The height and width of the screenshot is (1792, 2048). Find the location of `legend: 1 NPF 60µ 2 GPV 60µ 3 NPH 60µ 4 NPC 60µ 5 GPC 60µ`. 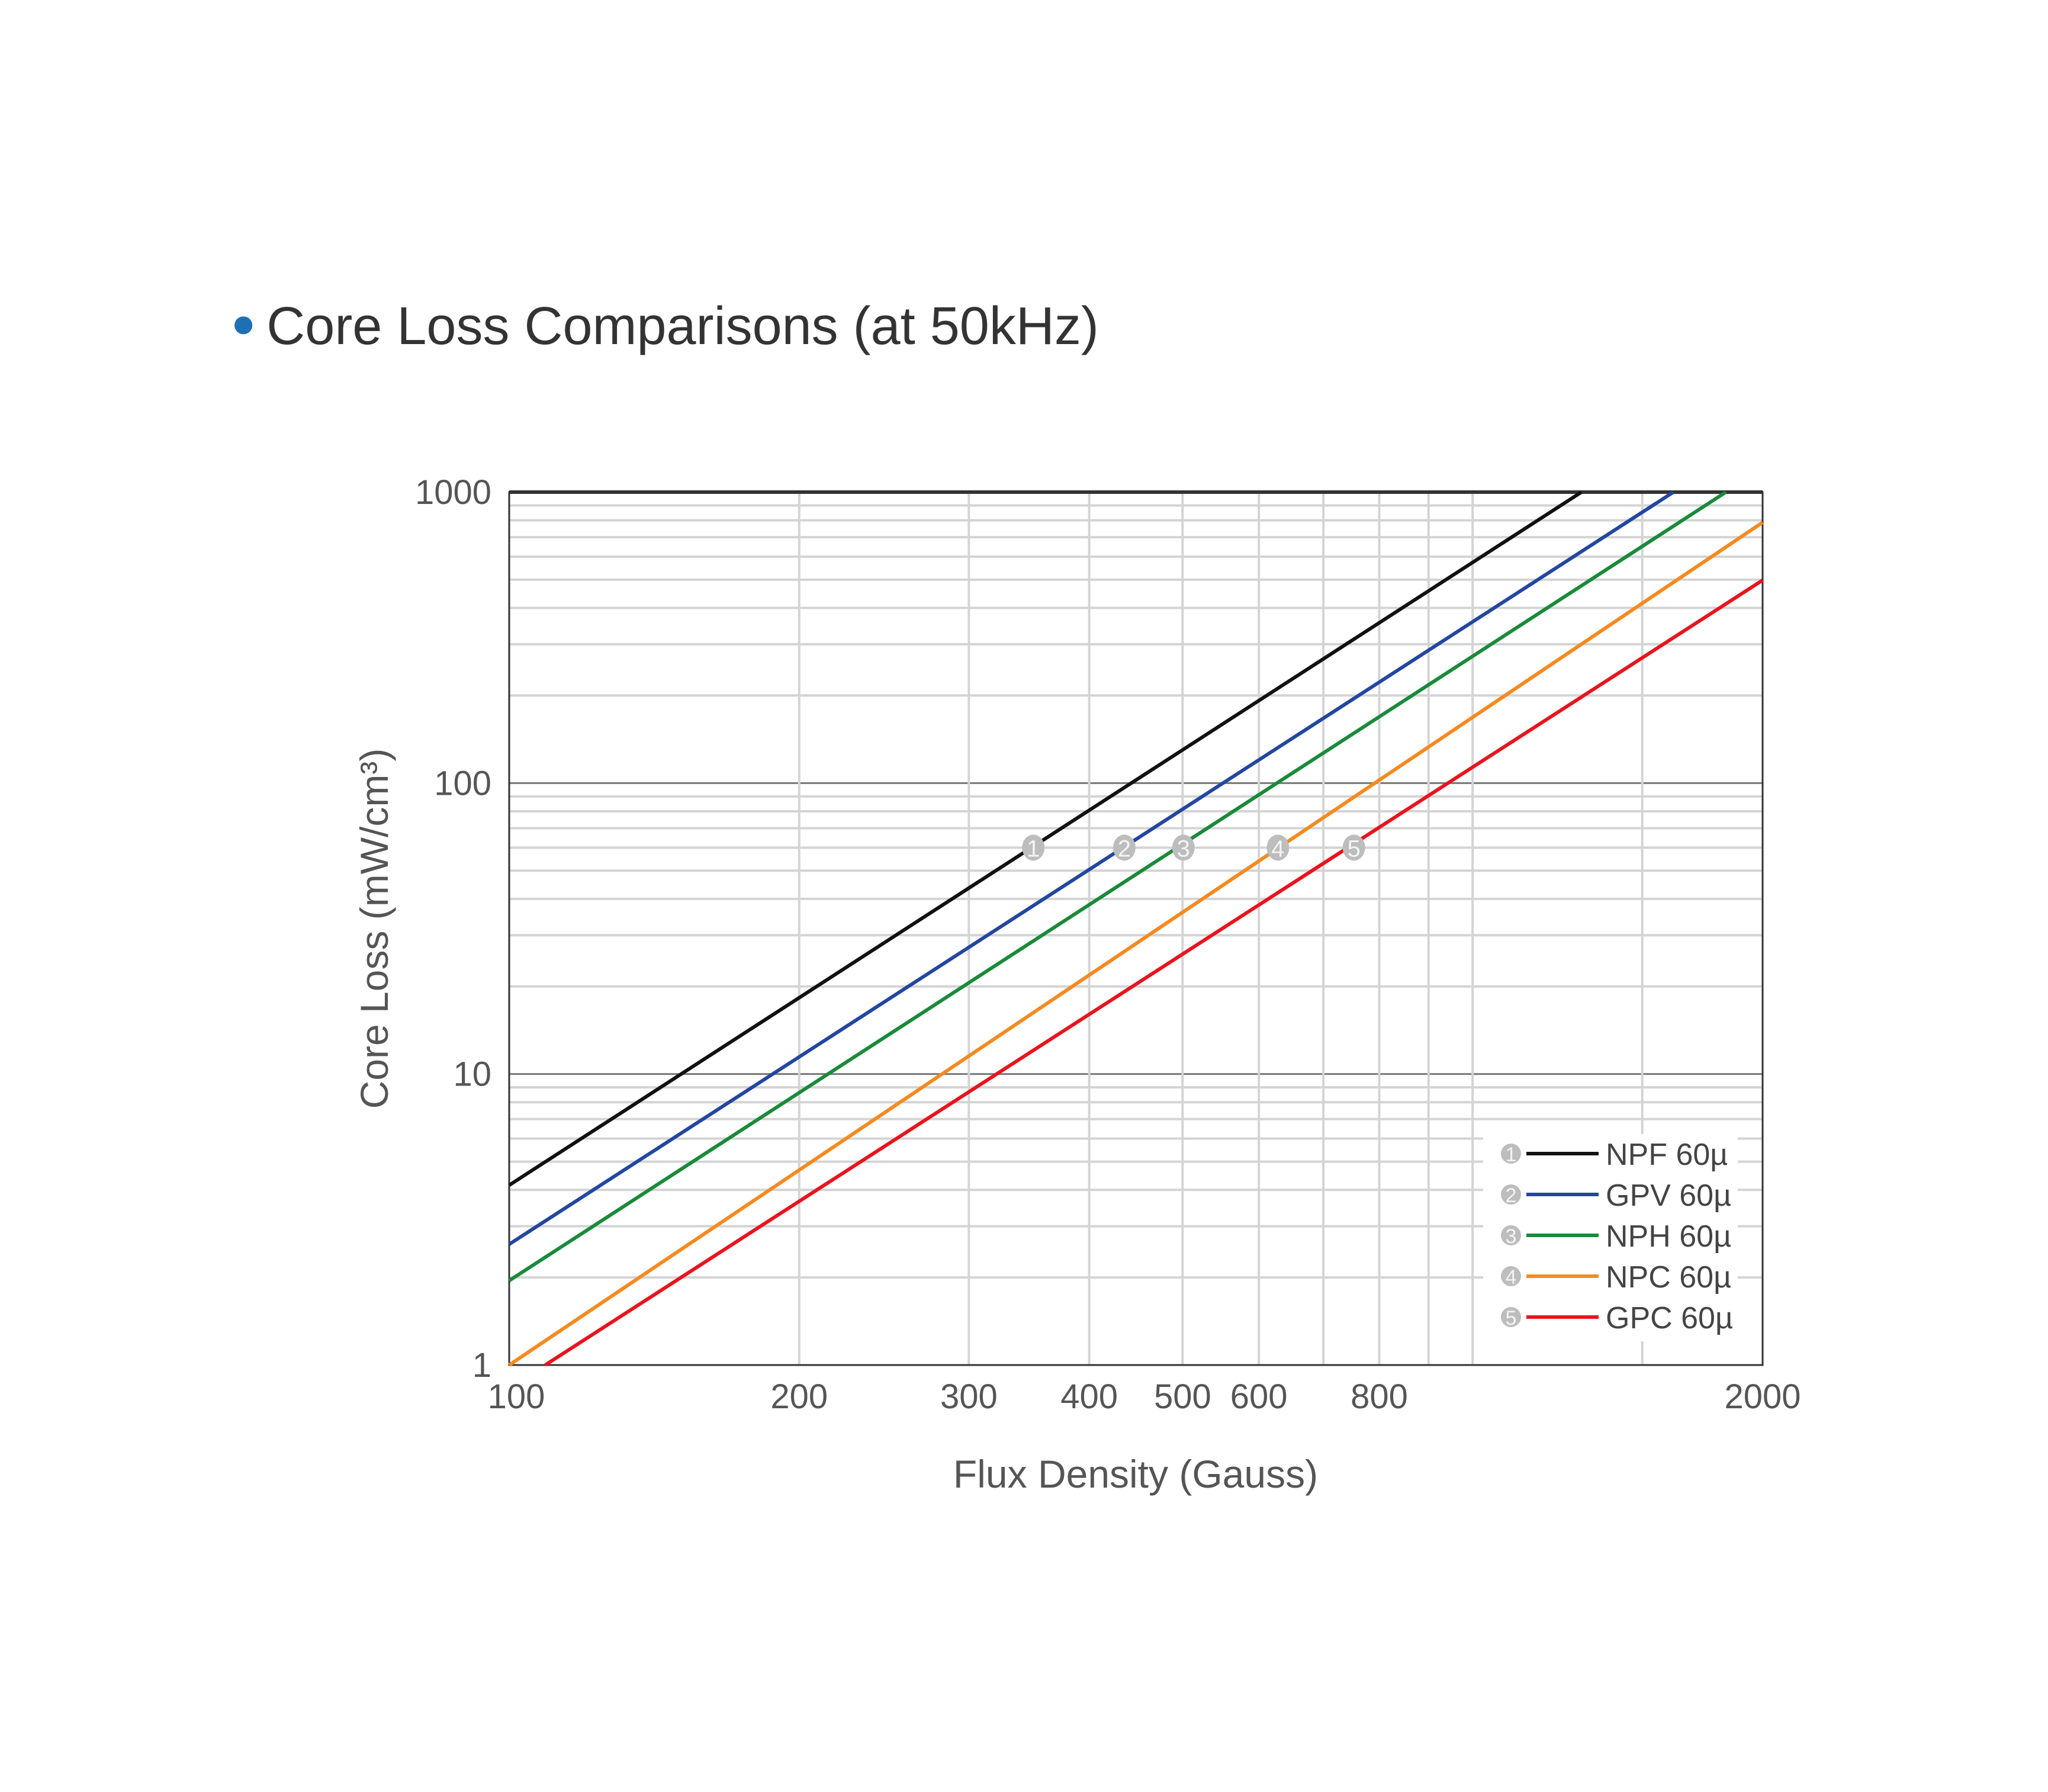

legend: 1 NPF 60µ 2 GPV 60µ 3 NPH 60µ 4 NPC 60µ 5 GPC 60µ is located at coordinates (1611, 1237).